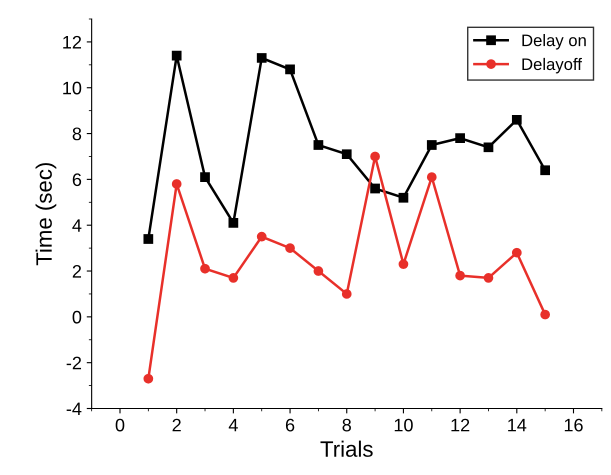 Image resolution: width=611 pixels, height=475 pixels. Describe the element at coordinates (120, 425) in the screenshot. I see `x-tick-label: 0` at that location.